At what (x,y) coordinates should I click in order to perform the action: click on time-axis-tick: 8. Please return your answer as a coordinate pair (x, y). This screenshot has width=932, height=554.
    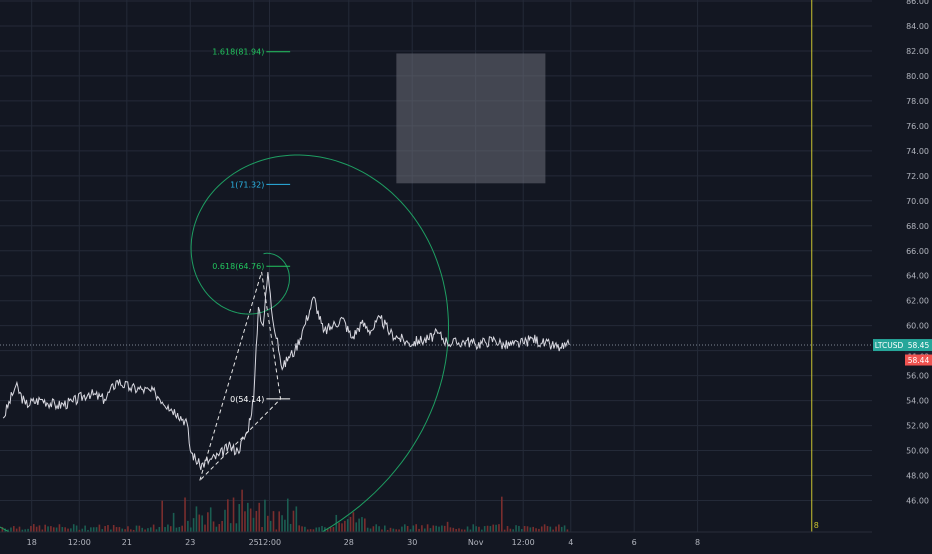
    Looking at the image, I should click on (697, 542).